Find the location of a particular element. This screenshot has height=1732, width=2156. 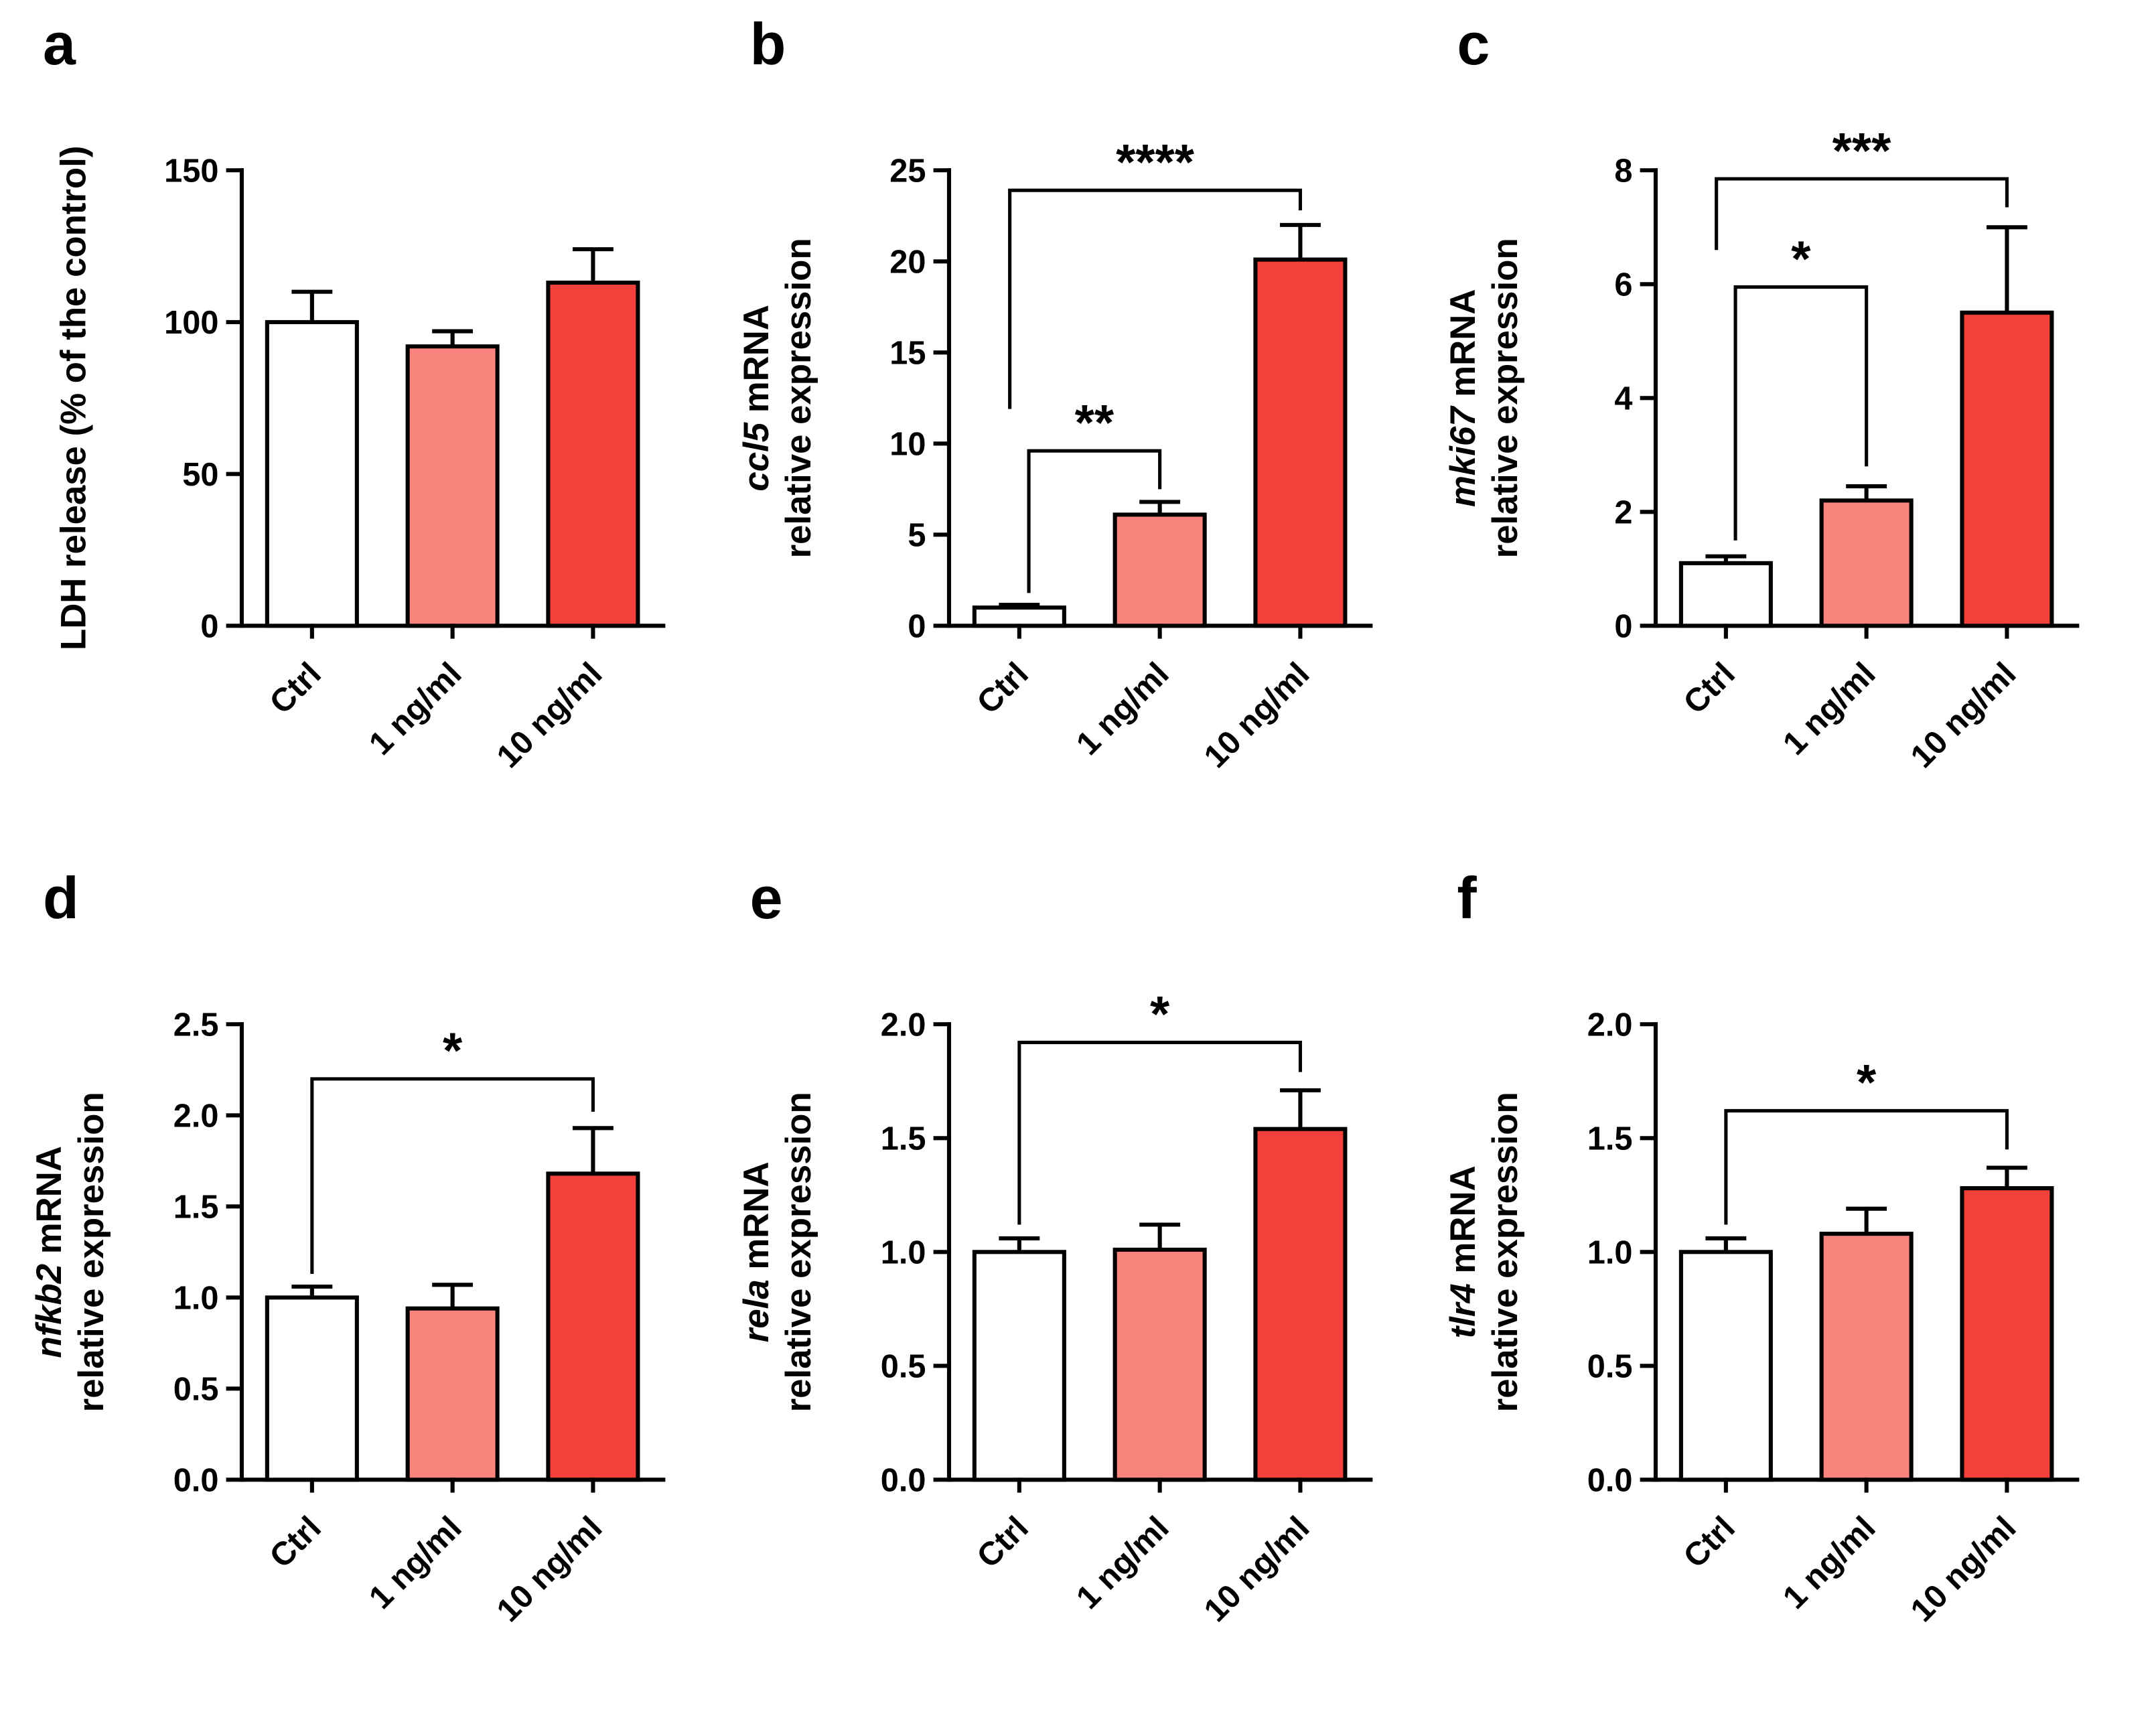

y-tick-label: 6 is located at coordinates (1624, 285).